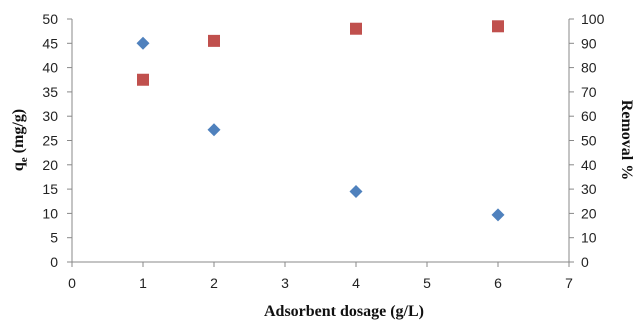 The image size is (636, 320). Describe the element at coordinates (50, 165) in the screenshot. I see `y-left-tick-label: 20` at that location.